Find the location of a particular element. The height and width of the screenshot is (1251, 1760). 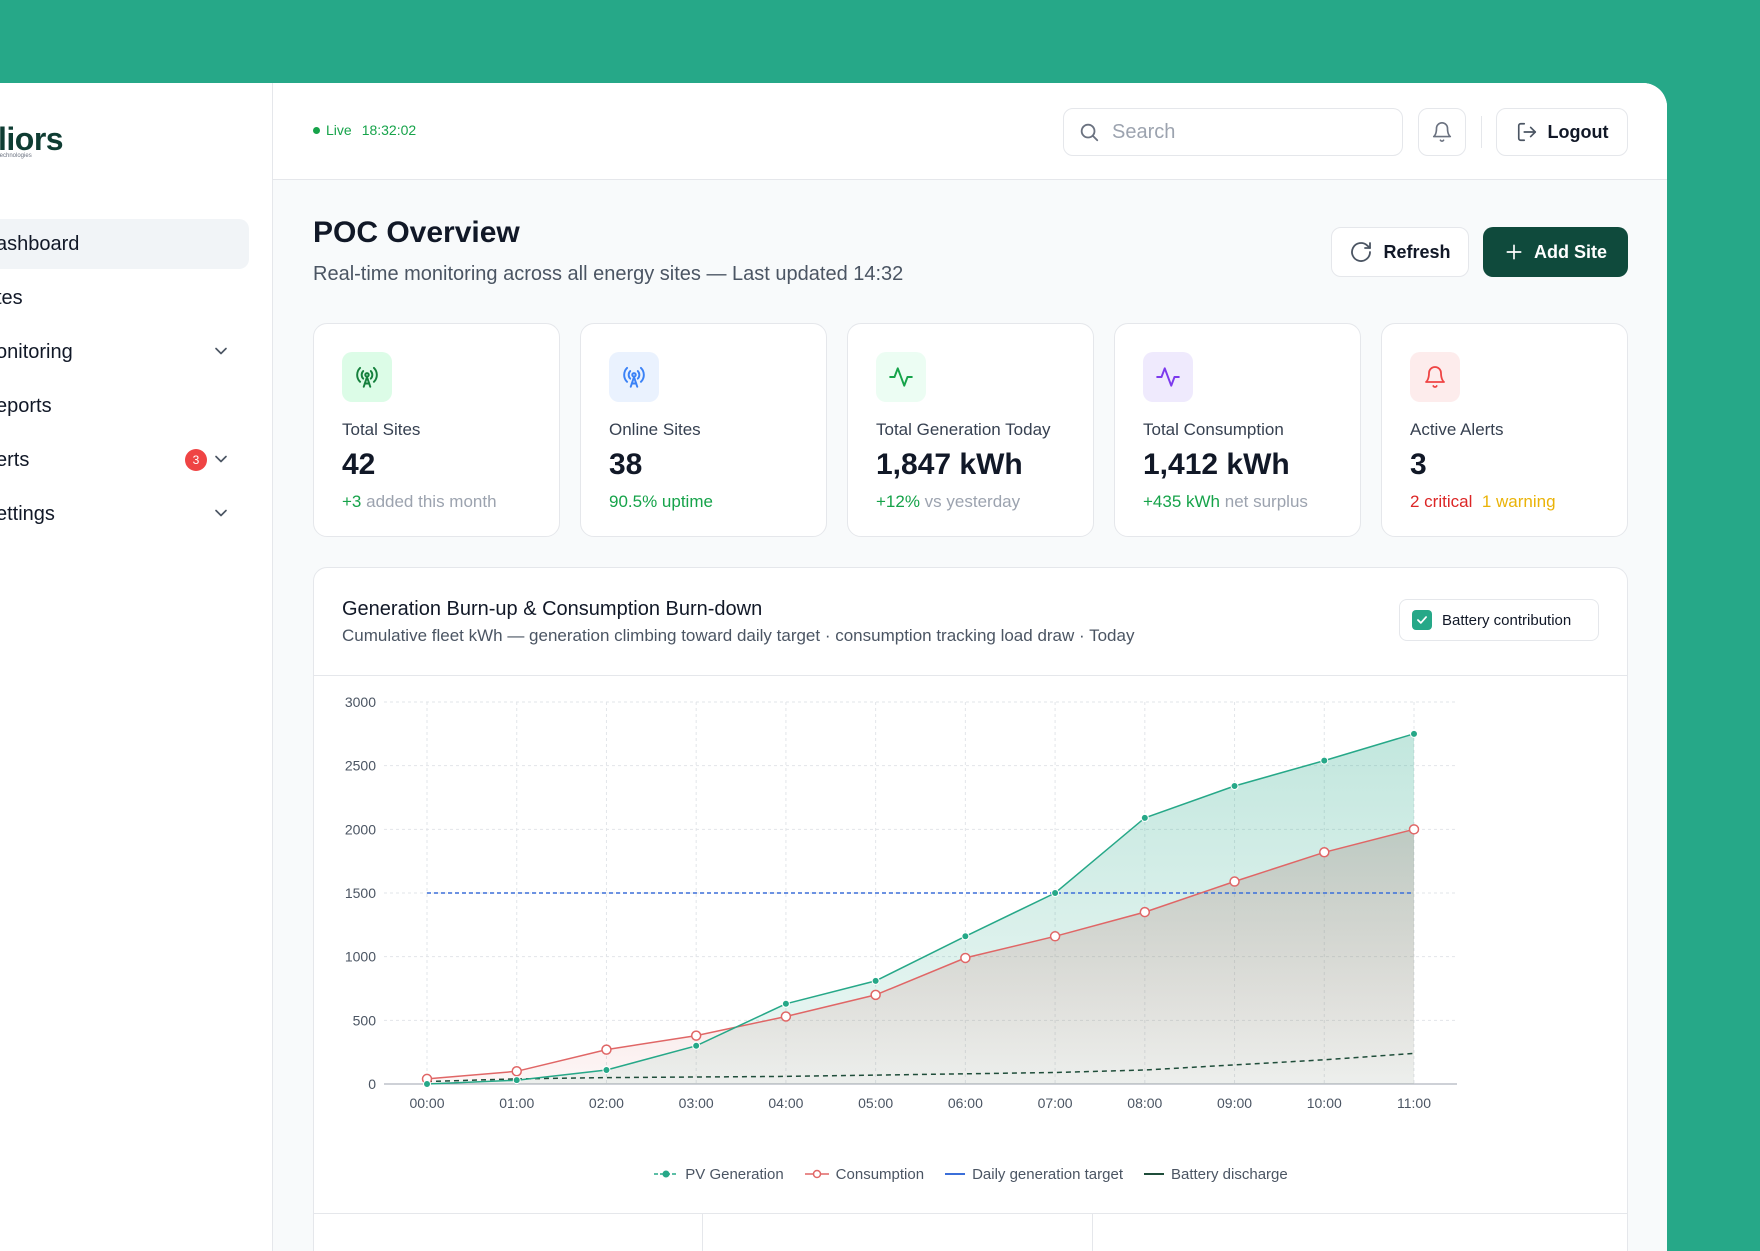

x-tick-label: 04:00 is located at coordinates (785, 1103).